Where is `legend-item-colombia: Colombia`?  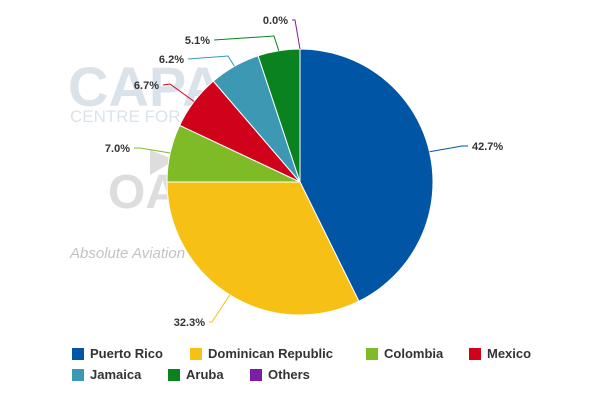
legend-item-colombia: Colombia is located at coordinates (404, 353).